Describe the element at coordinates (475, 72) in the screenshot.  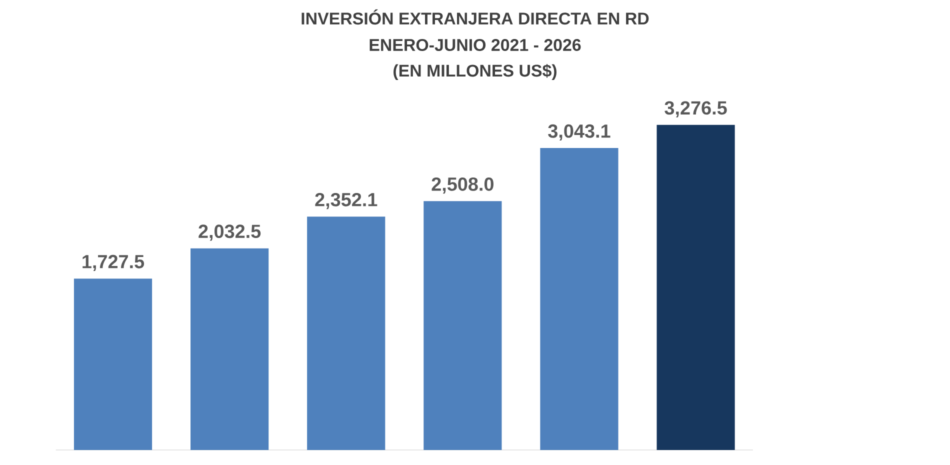
I see `text: (EN MILLONES US$)` at that location.